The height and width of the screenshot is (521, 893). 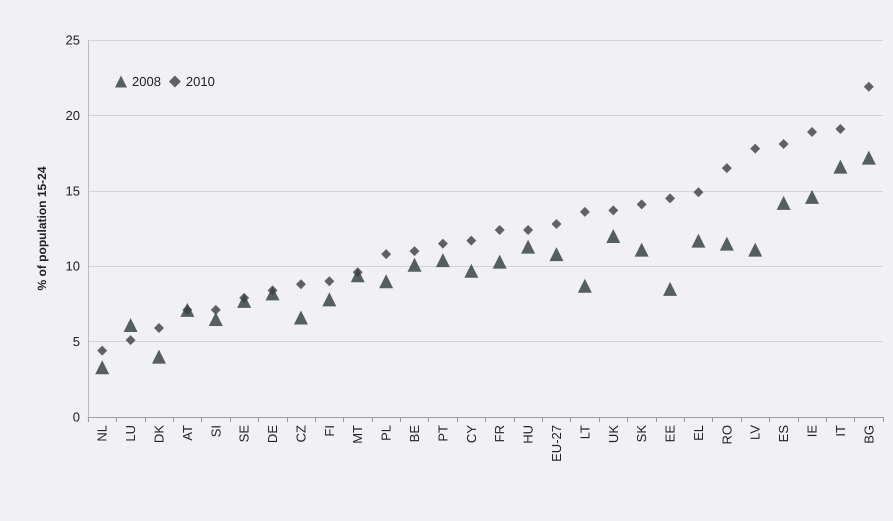 What do you see at coordinates (698, 433) in the screenshot?
I see `x-tick-label: EL` at bounding box center [698, 433].